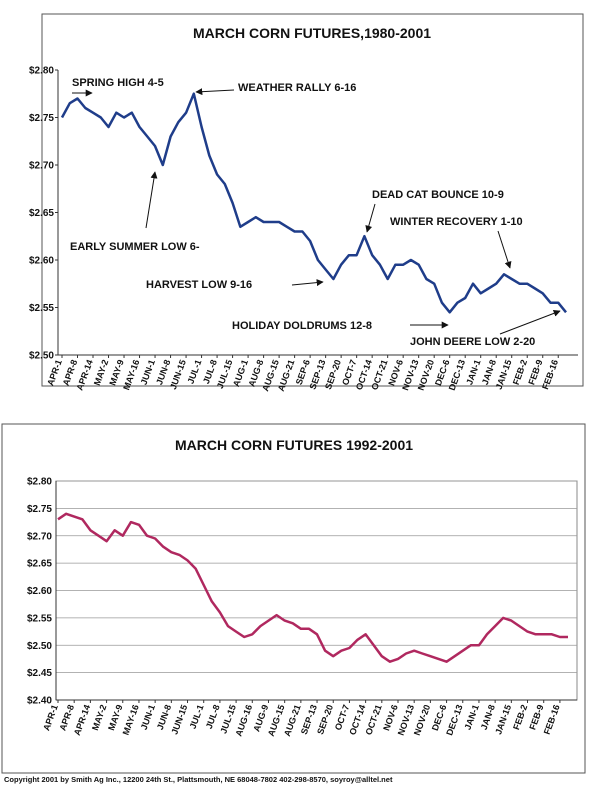 This screenshot has height=799, width=603. What do you see at coordinates (297, 88) in the screenshot?
I see `annotation: WEATHER RALLY 6-16` at bounding box center [297, 88].